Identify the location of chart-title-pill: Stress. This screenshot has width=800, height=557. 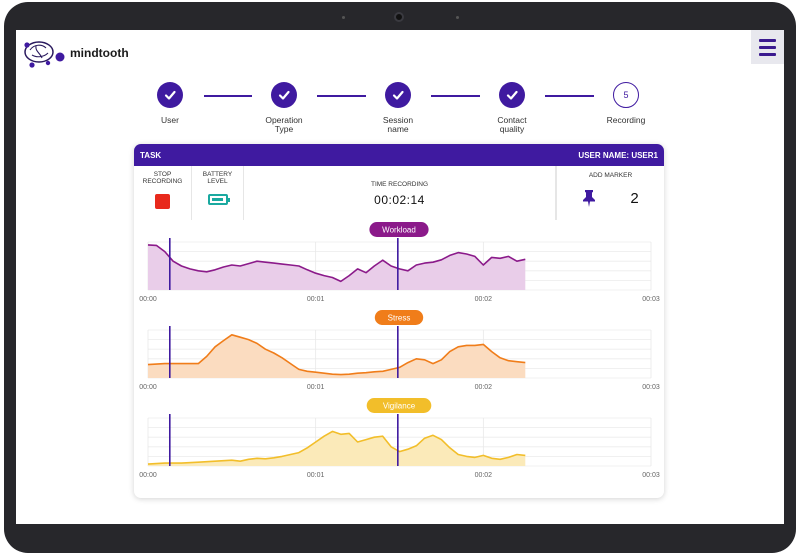
(399, 317).